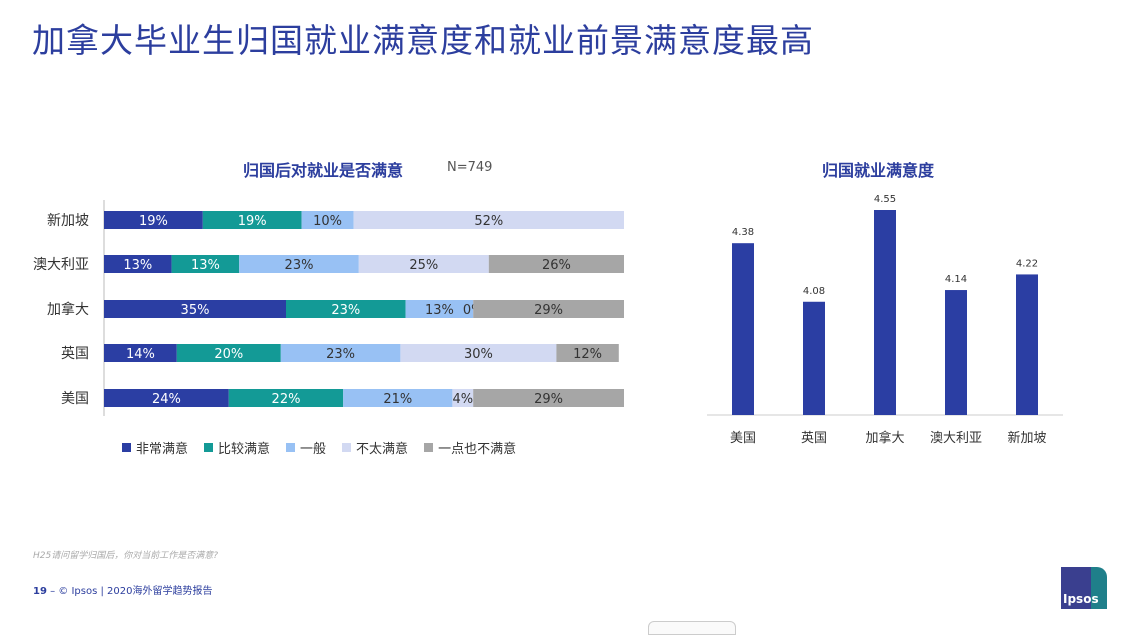 The width and height of the screenshot is (1145, 635). What do you see at coordinates (162, 449) in the screenshot?
I see `legend-label: 非常满意` at bounding box center [162, 449].